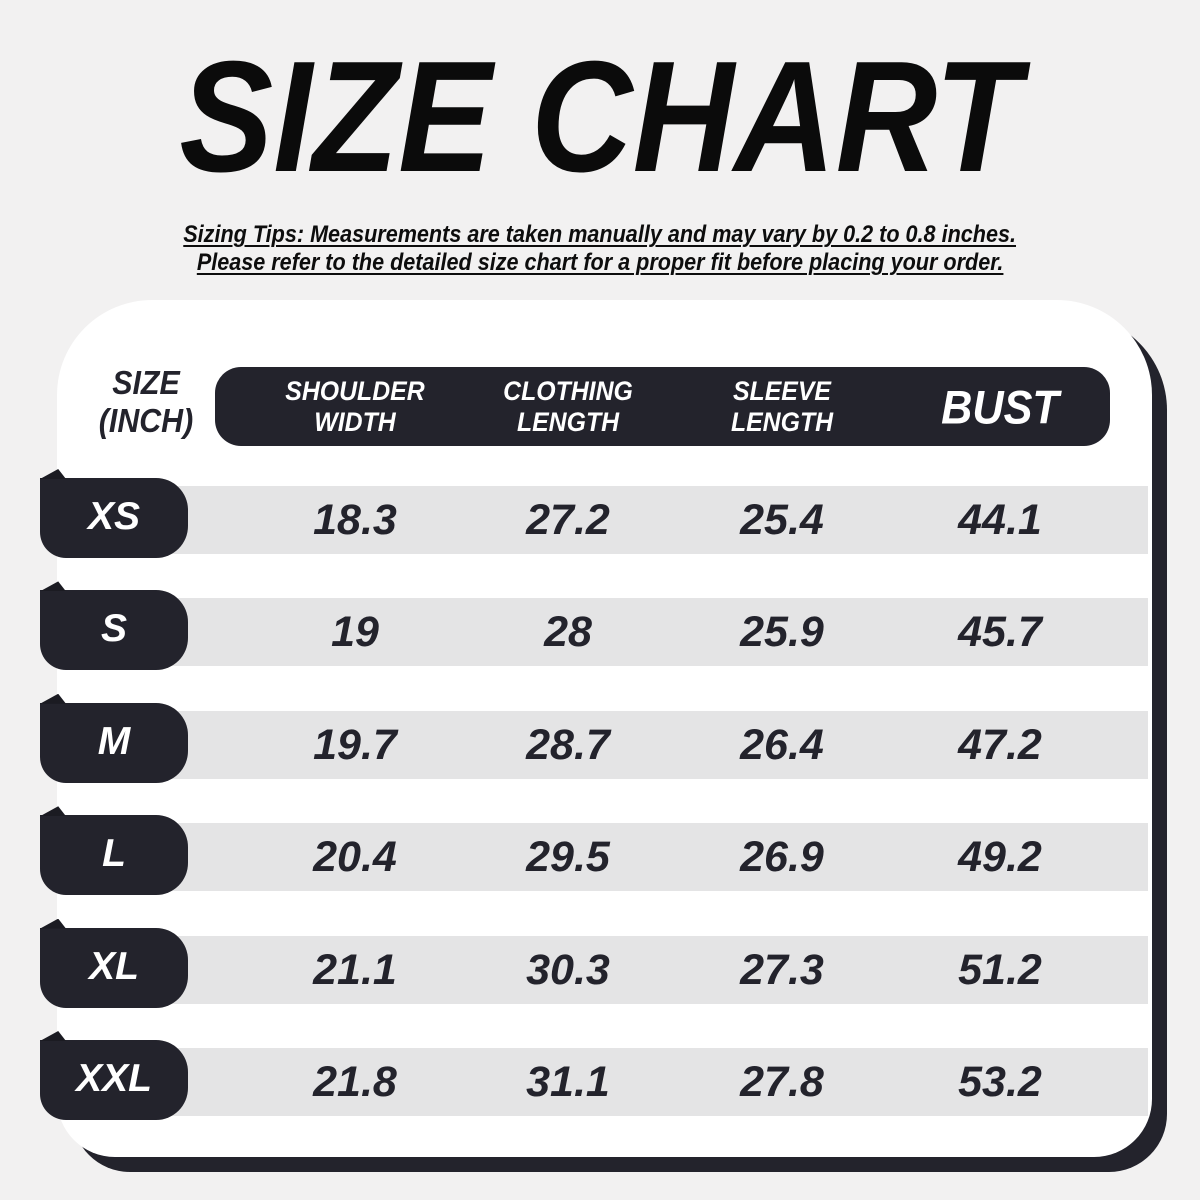 Image resolution: width=1200 pixels, height=1200 pixels. I want to click on cell-shoulder-width: 21.1, so click(355, 969).